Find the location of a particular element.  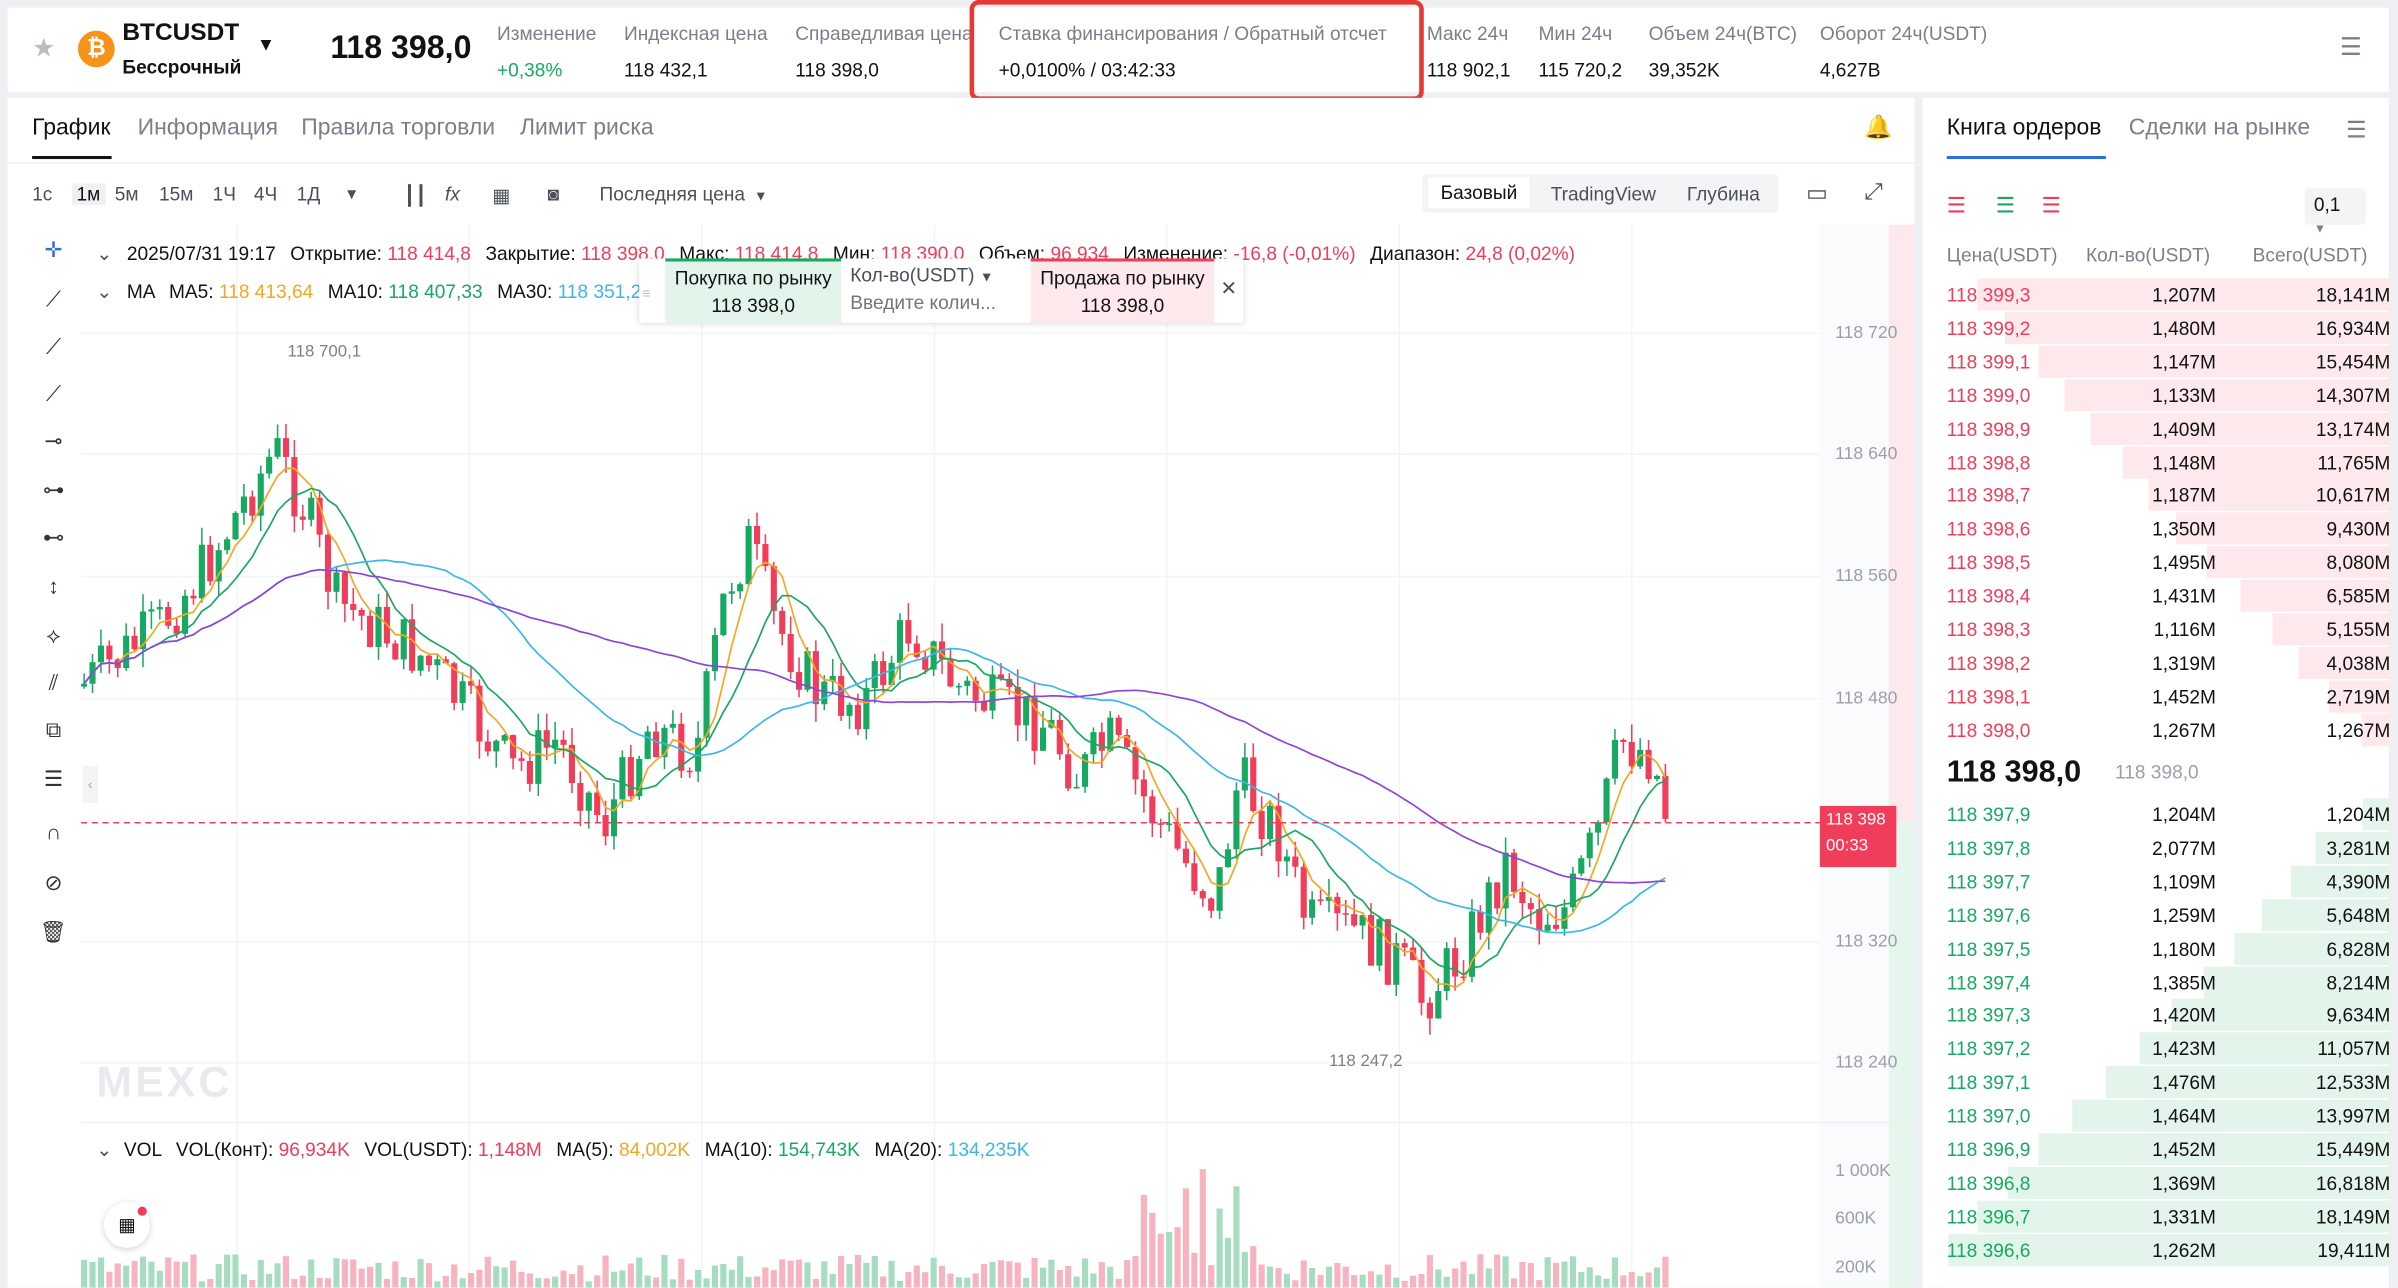

bid-total: 9,634M is located at coordinates (2358, 1016).